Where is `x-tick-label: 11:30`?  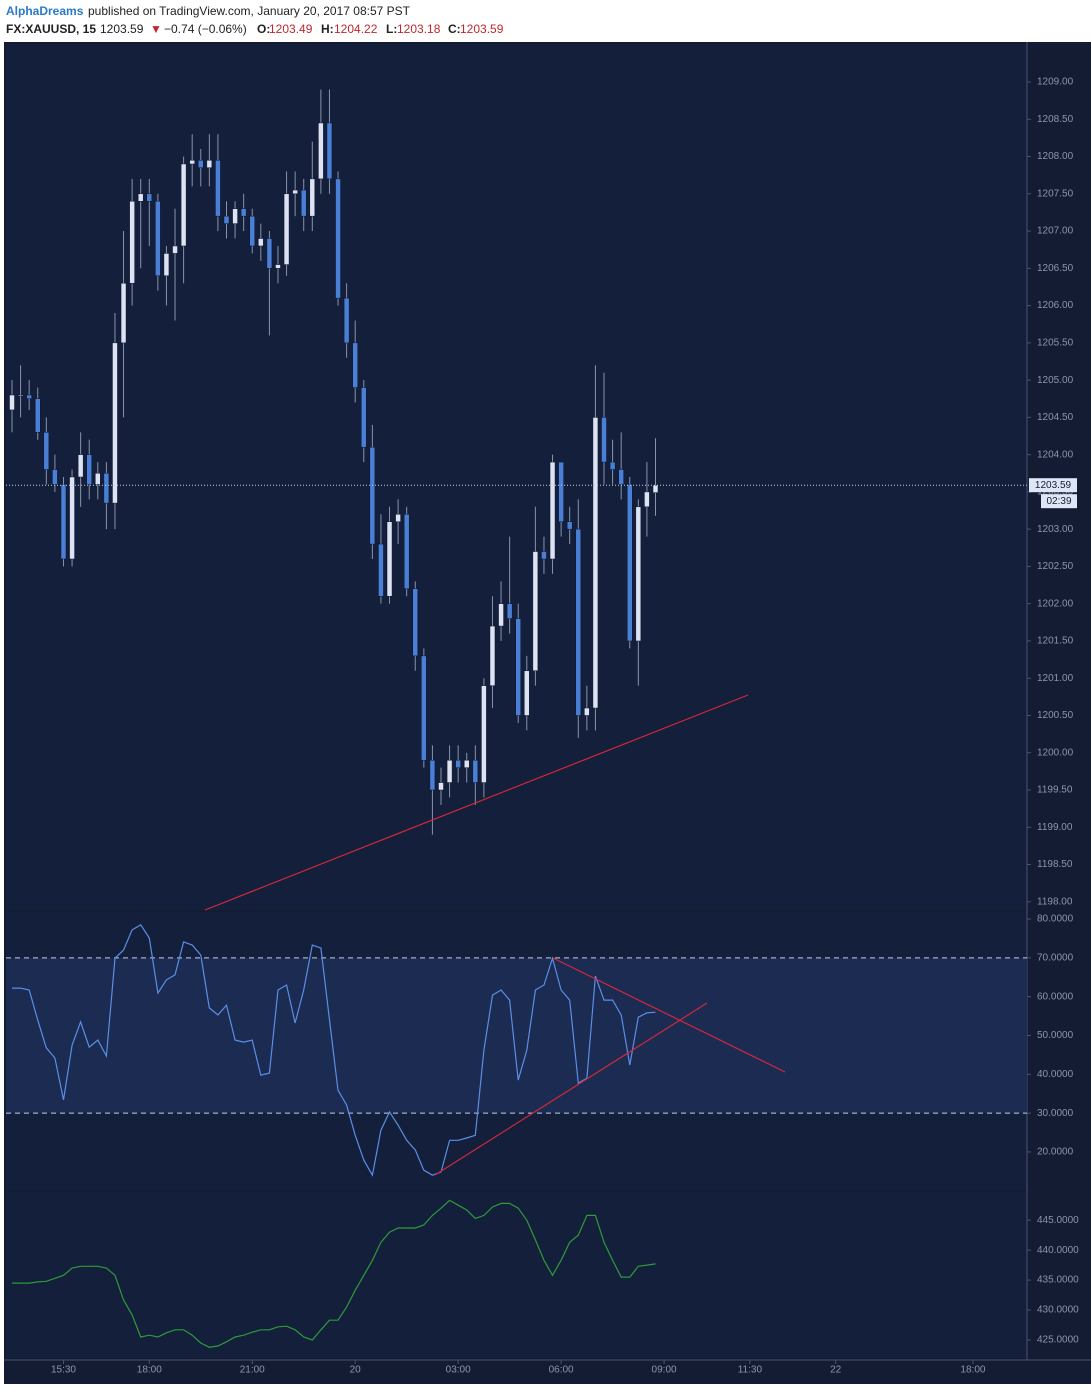 x-tick-label: 11:30 is located at coordinates (750, 1370).